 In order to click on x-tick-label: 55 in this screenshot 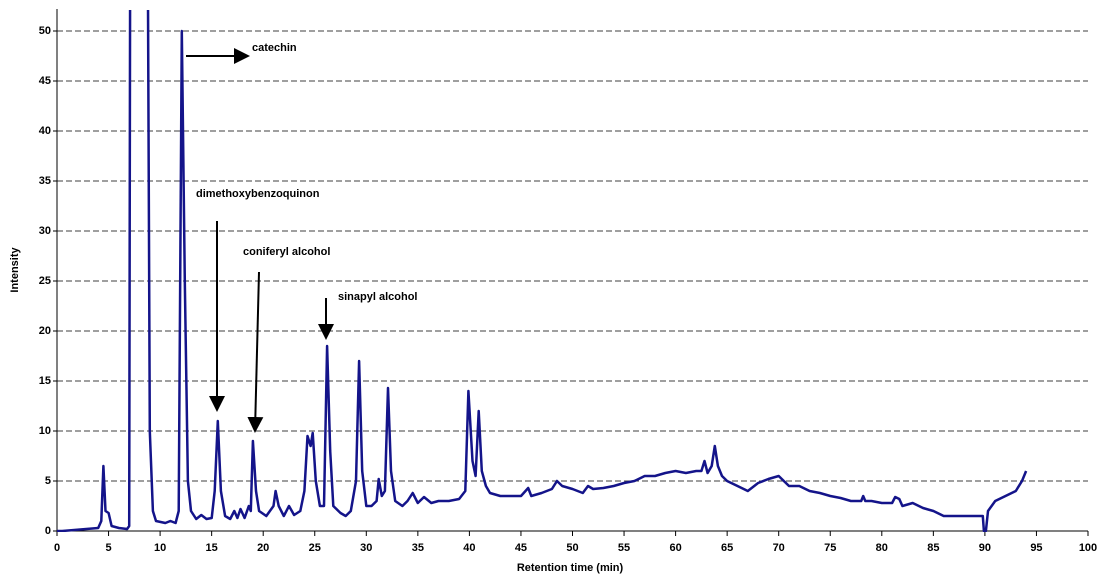, I will do `click(624, 548)`.